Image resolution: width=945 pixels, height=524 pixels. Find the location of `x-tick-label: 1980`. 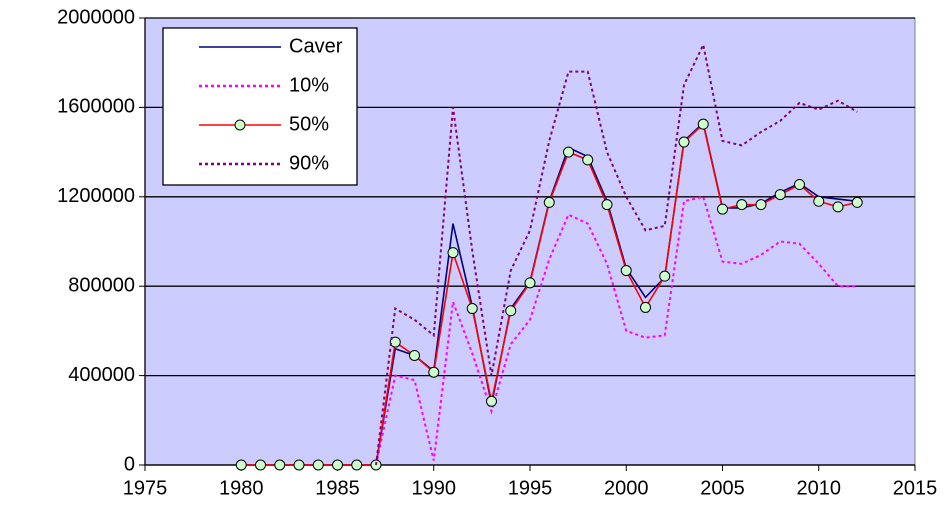

x-tick-label: 1980 is located at coordinates (241, 488).